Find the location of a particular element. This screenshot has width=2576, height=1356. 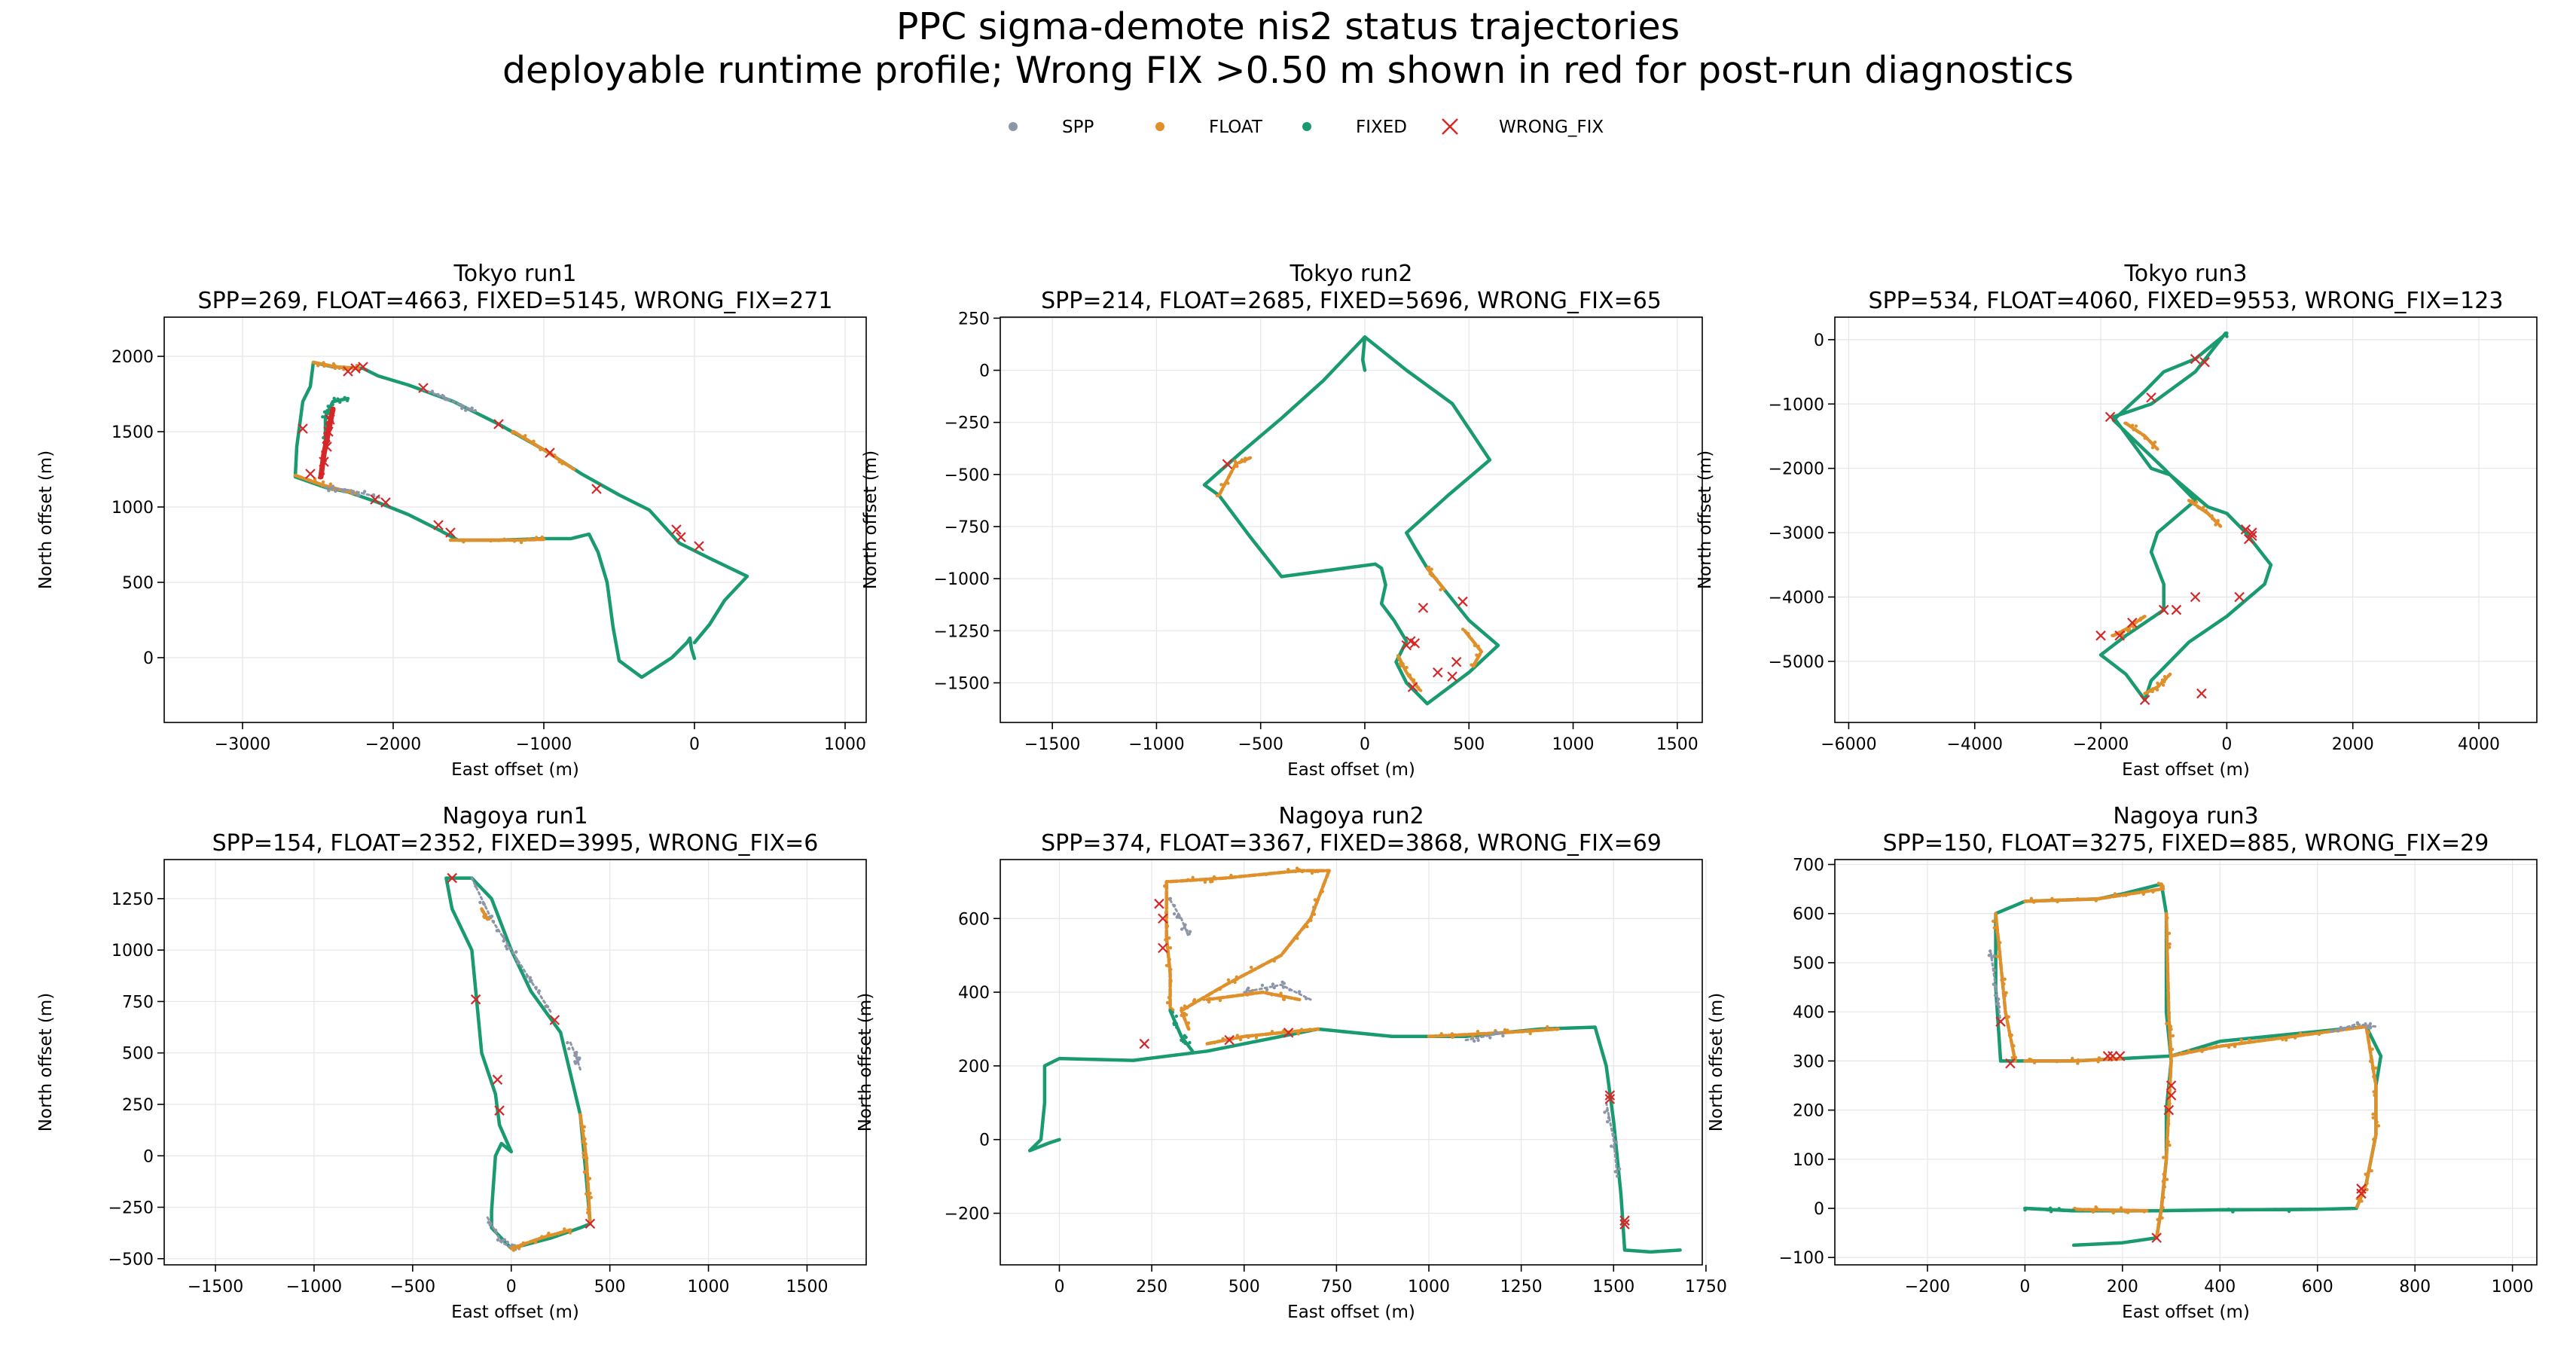

x-axis-label: East offset (m) is located at coordinates (1351, 1312).